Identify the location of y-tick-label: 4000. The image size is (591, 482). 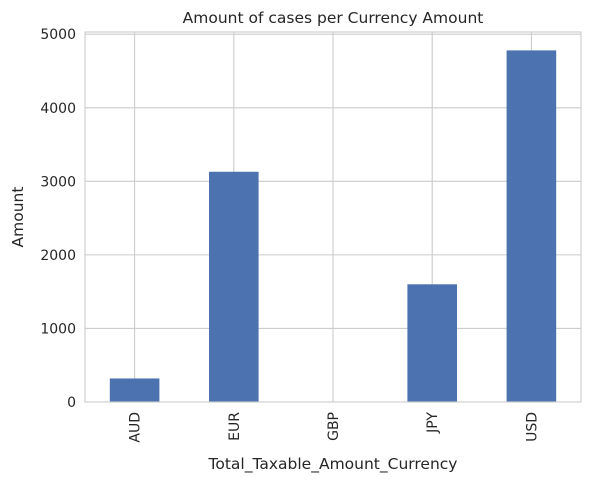
(58, 109).